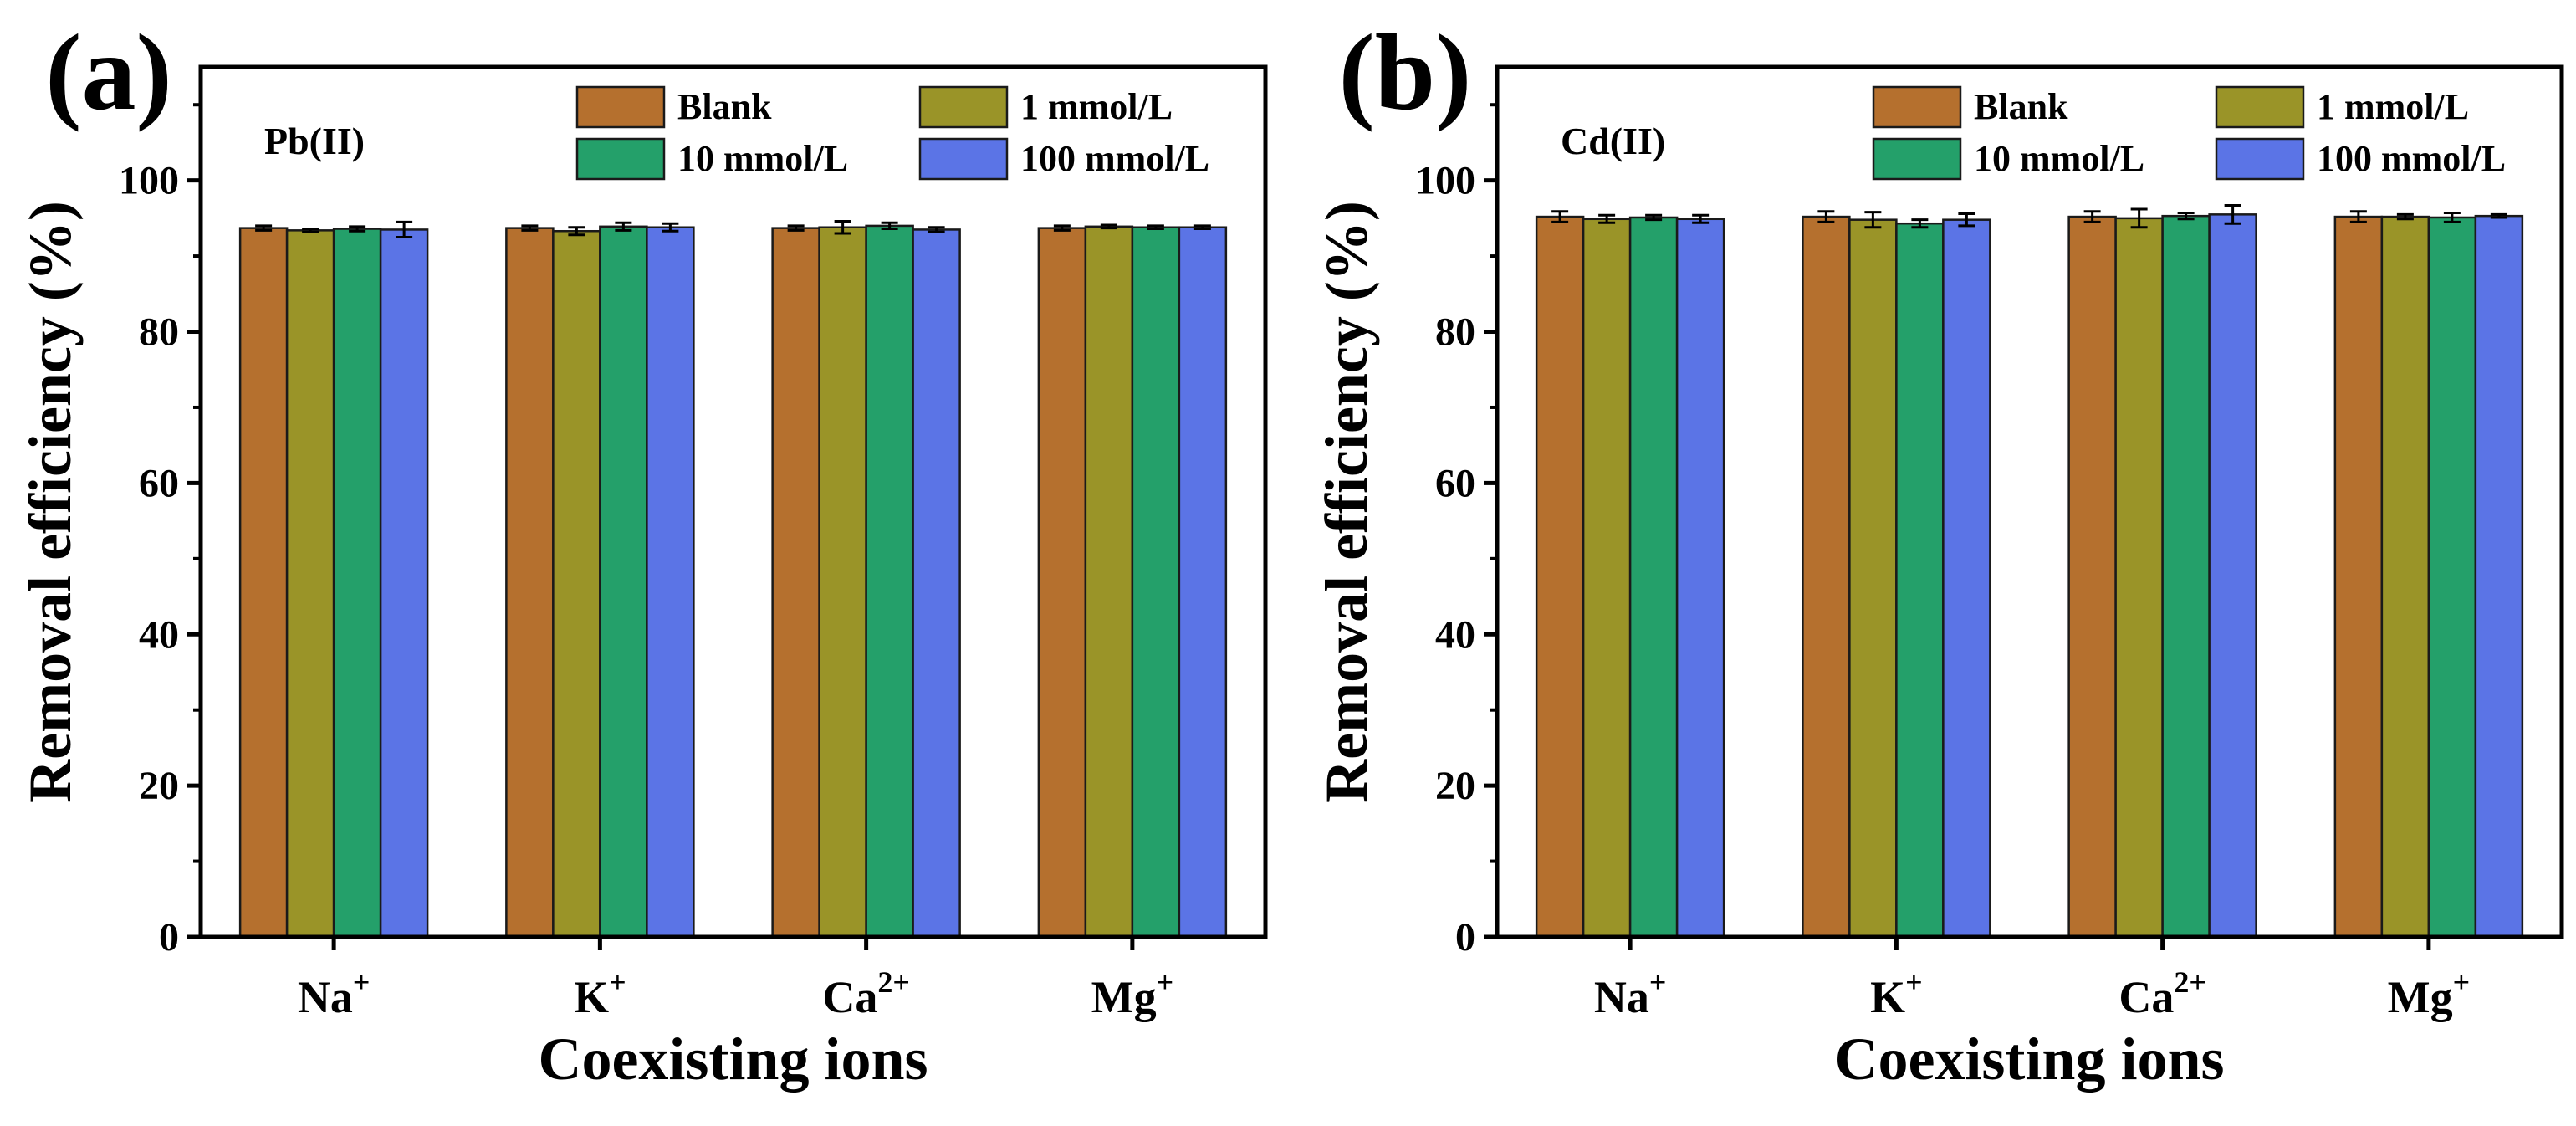  What do you see at coordinates (314, 141) in the screenshot?
I see `metal-annotation: Pb(II)` at bounding box center [314, 141].